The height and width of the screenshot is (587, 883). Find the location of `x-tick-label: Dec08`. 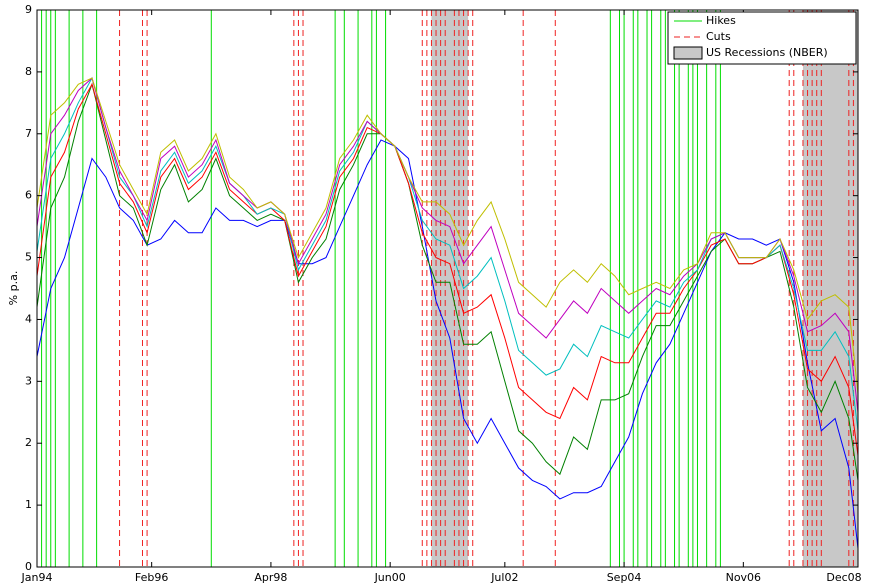

x-tick-label: Dec08 is located at coordinates (843, 577).